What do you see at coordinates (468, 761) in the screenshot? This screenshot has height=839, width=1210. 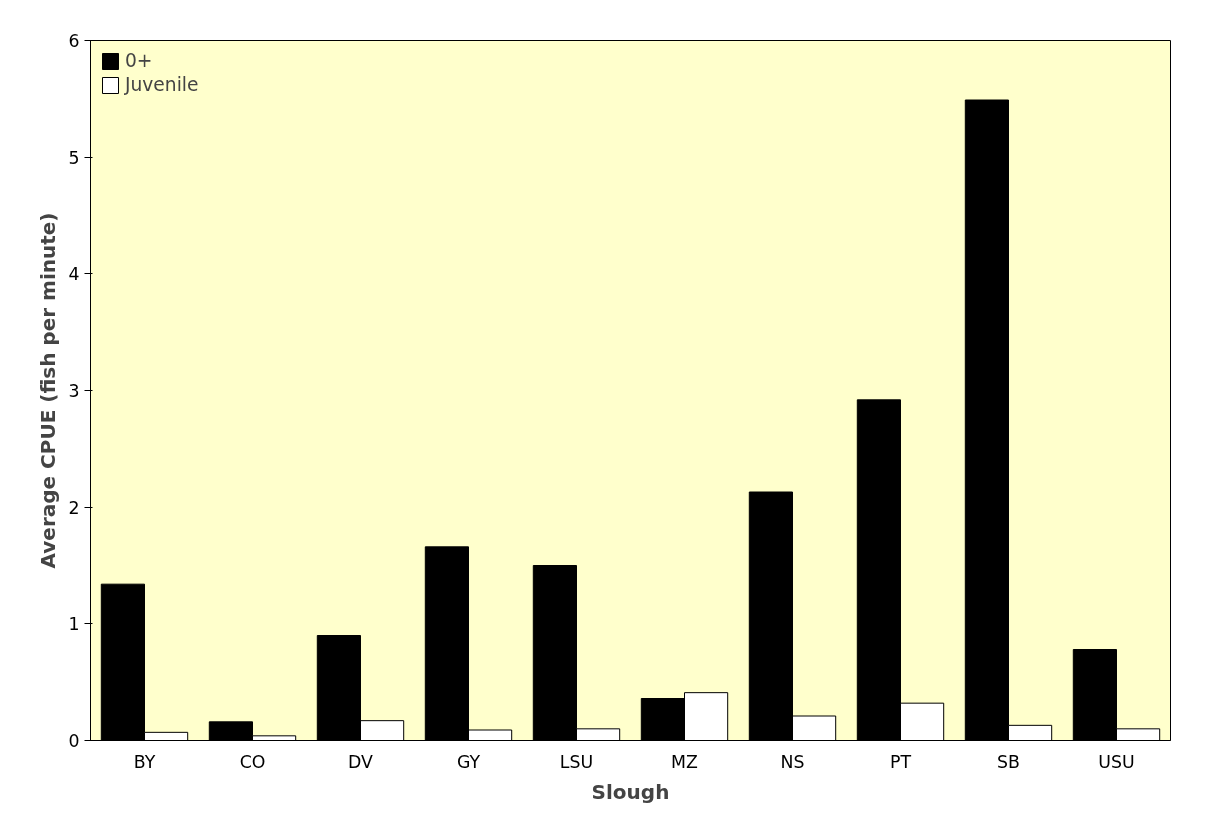 I see `x-tick-label: GY` at bounding box center [468, 761].